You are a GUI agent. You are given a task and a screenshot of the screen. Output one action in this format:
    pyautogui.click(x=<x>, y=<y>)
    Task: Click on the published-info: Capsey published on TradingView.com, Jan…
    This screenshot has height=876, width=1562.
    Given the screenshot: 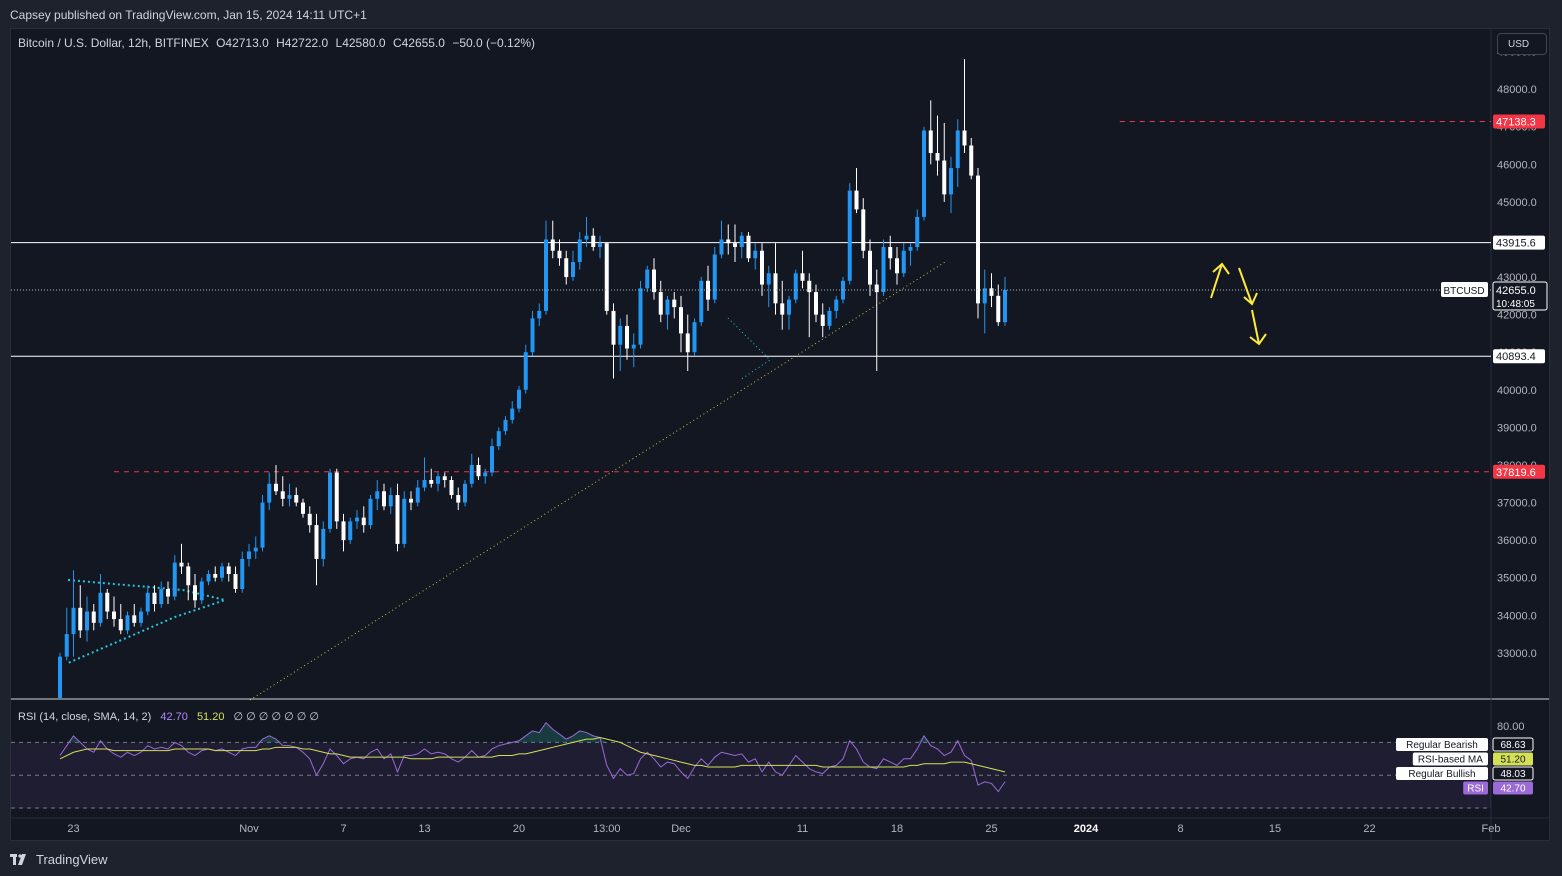 What is the action you would take?
    pyautogui.click(x=188, y=15)
    